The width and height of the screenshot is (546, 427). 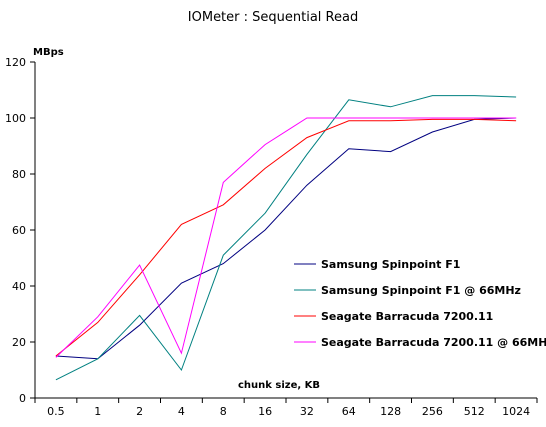 I want to click on legend-label-1: Samsung Spinpoint F1, so click(x=390, y=264).